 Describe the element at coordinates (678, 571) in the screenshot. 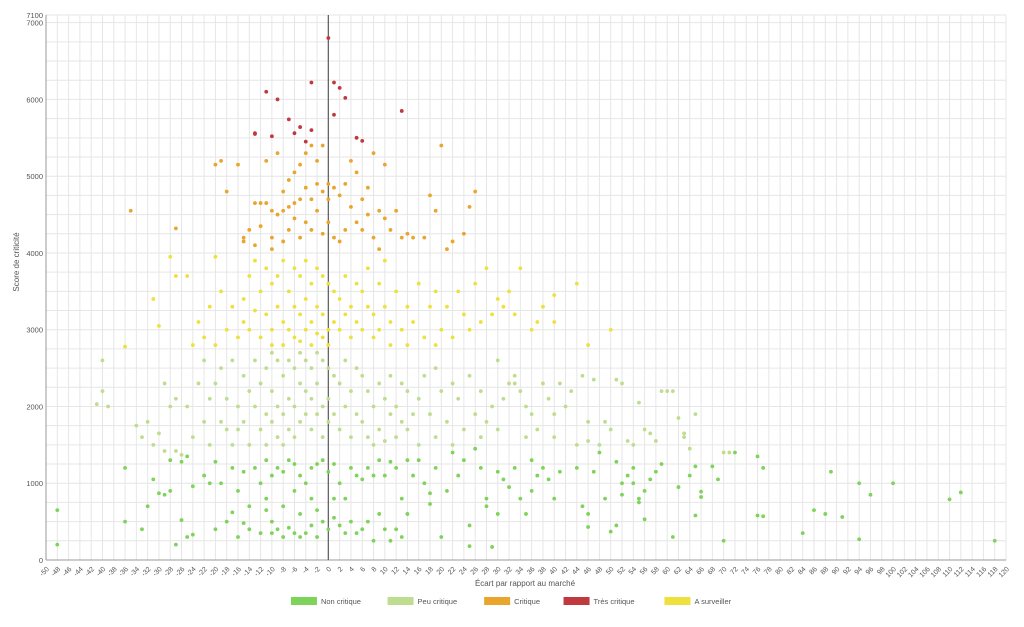

I see `x-tick-label: 62` at that location.